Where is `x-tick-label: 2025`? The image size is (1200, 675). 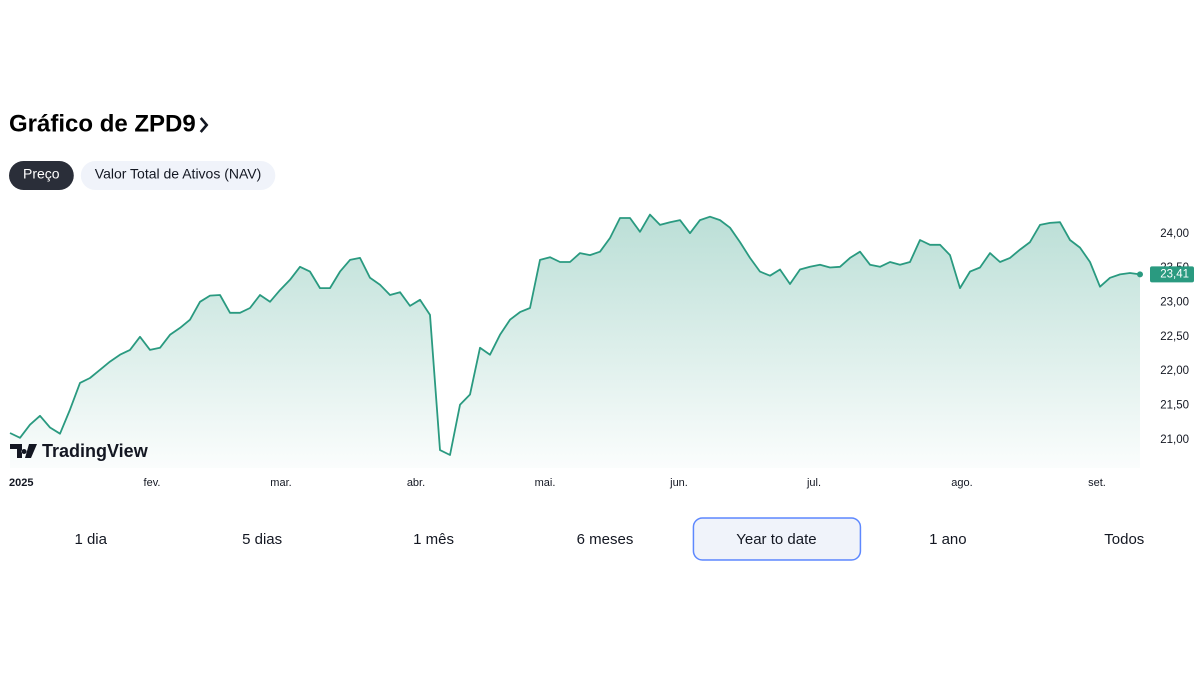
x-tick-label: 2025 is located at coordinates (21, 483).